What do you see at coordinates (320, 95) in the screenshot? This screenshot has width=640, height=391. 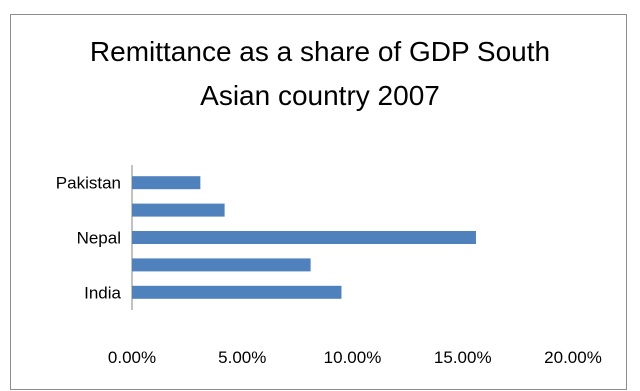 I see `chart-title-line-2: Asian country 2007` at bounding box center [320, 95].